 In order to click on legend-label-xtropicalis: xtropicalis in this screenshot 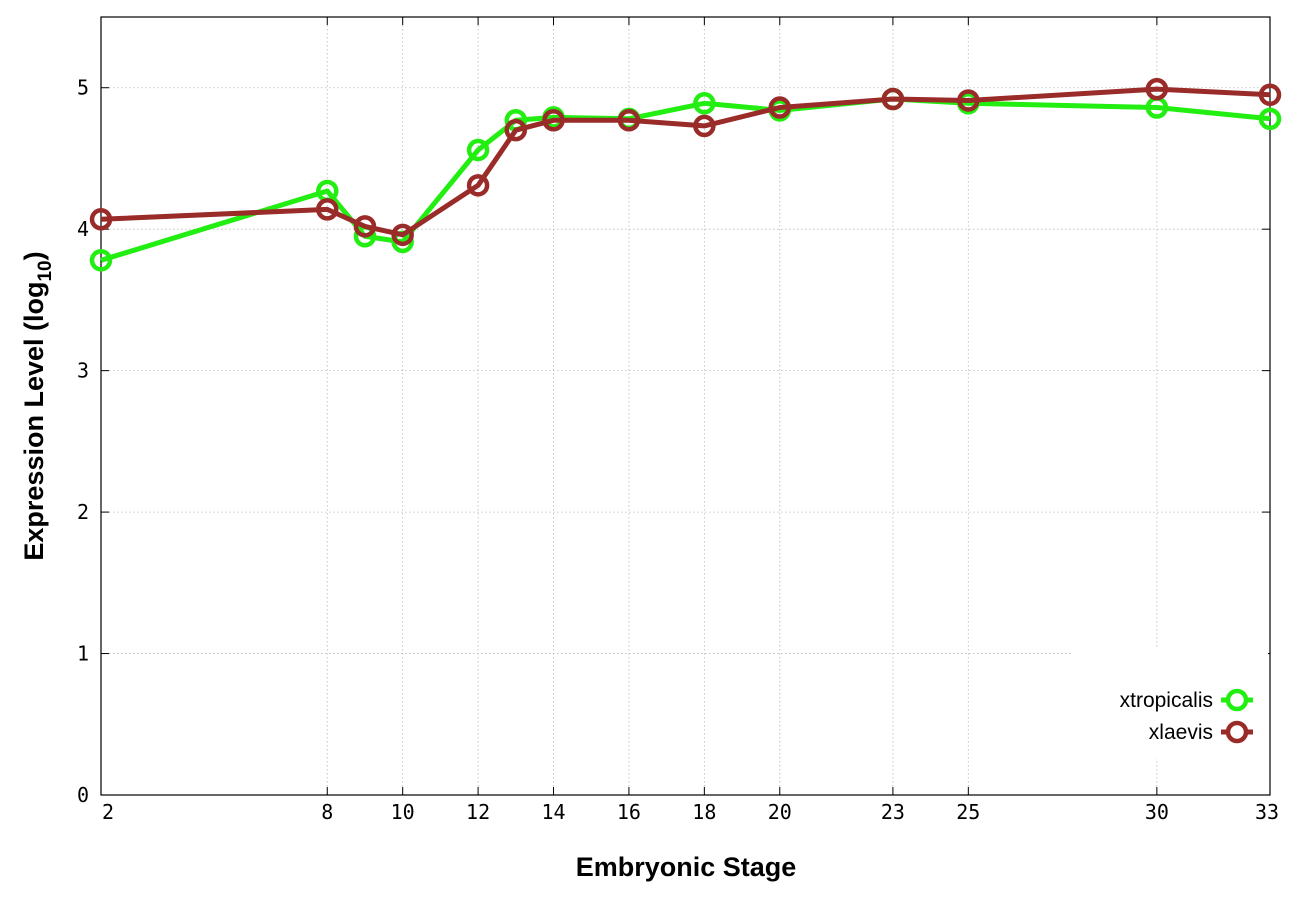, I will do `click(1166, 700)`.